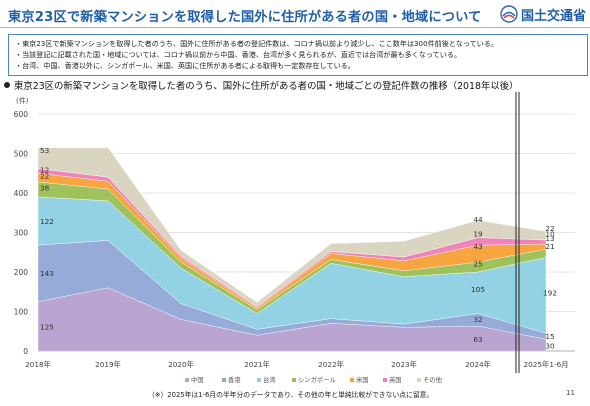 Image resolution: width=590 pixels, height=406 pixels. Describe the element at coordinates (7, 85) in the screenshot. I see `bullet-icon` at that location.